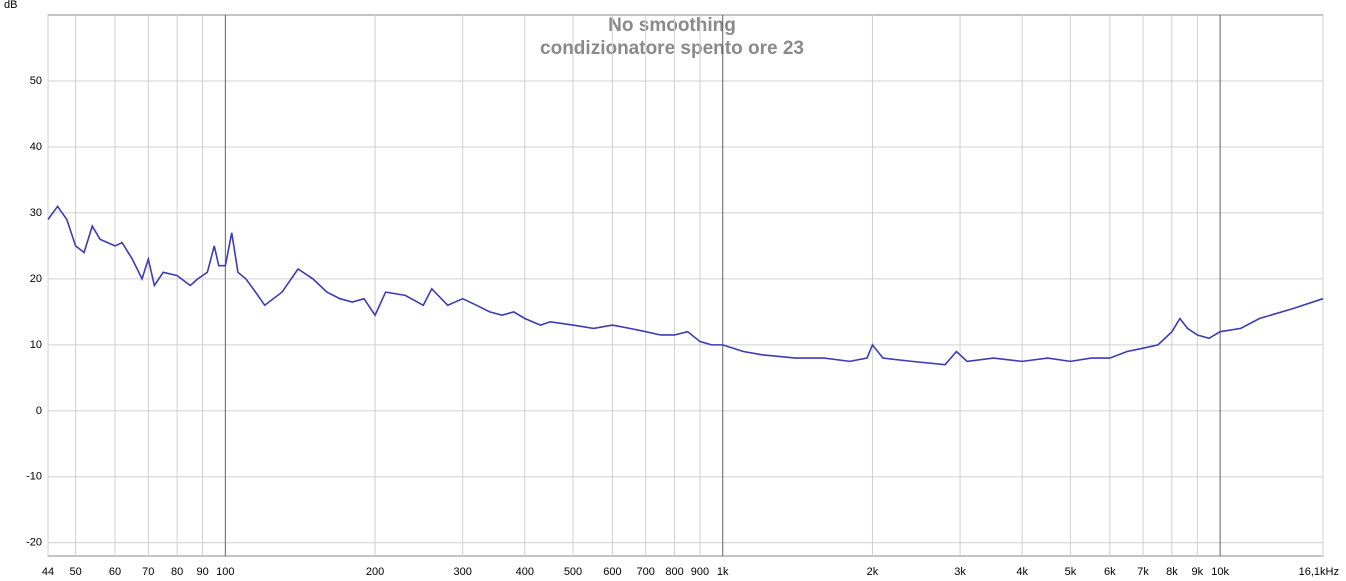 The image size is (1346, 581). I want to click on y-axis-label: dB, so click(10, 5).